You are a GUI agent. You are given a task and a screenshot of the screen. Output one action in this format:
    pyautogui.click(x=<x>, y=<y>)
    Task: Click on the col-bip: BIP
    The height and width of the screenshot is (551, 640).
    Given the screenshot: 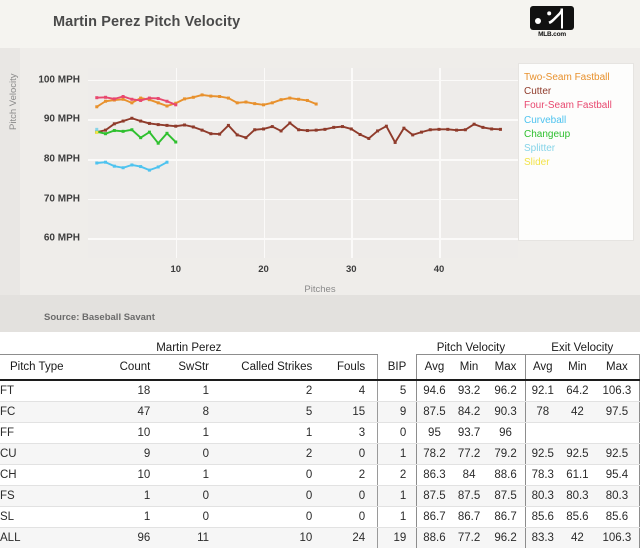 What is the action you would take?
    pyautogui.click(x=397, y=367)
    